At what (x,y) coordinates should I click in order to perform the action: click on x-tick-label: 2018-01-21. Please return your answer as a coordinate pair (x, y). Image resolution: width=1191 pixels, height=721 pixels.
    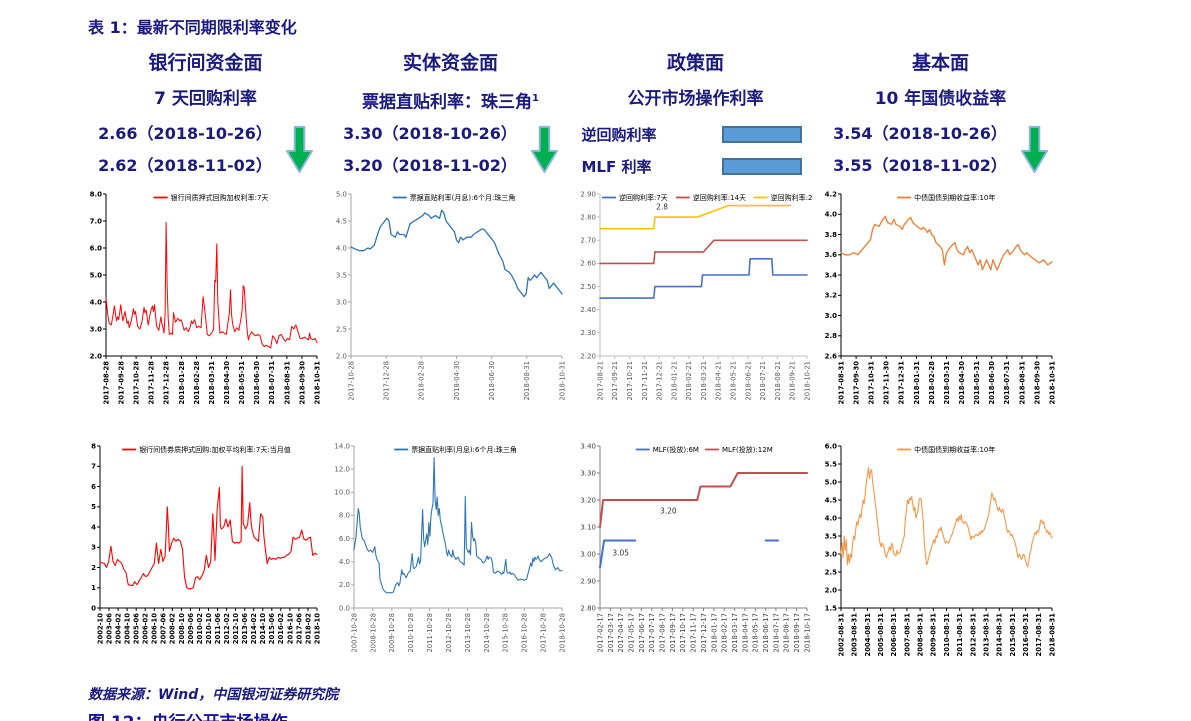
    Looking at the image, I should click on (674, 381).